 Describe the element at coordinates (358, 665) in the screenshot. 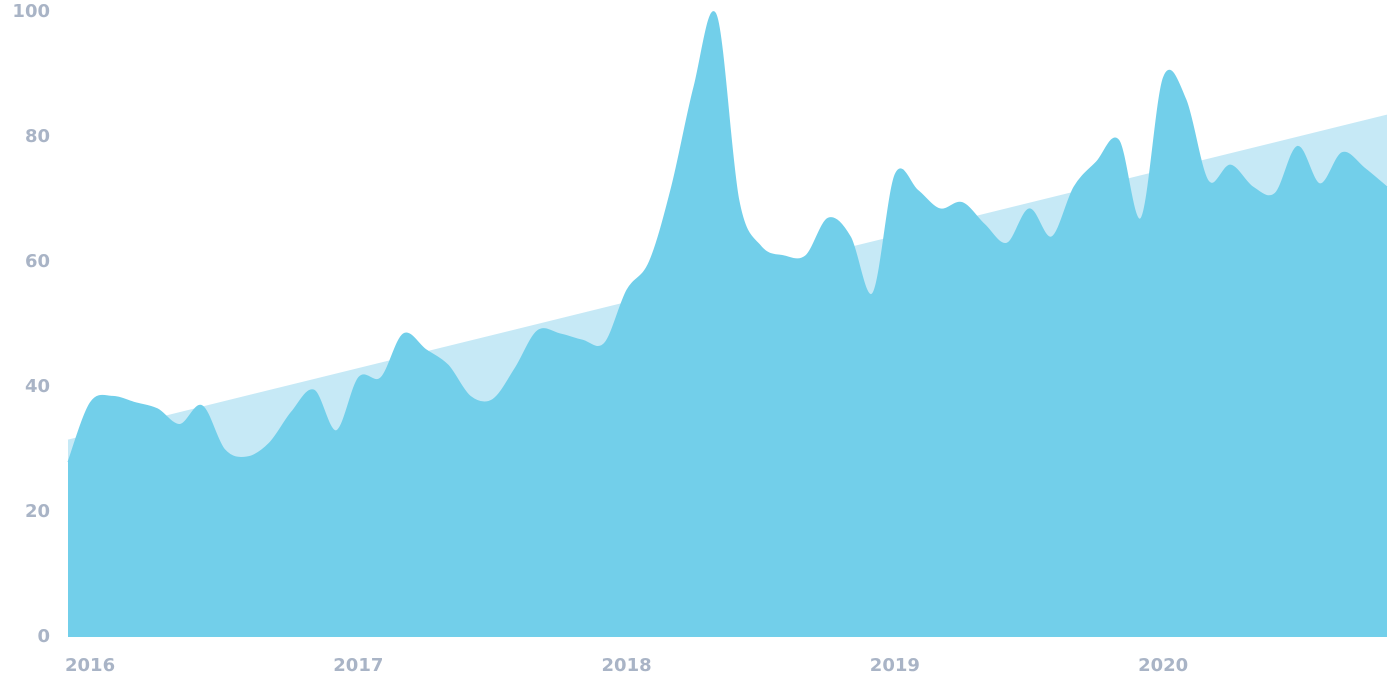

I see `x-tick-label: 2017` at that location.